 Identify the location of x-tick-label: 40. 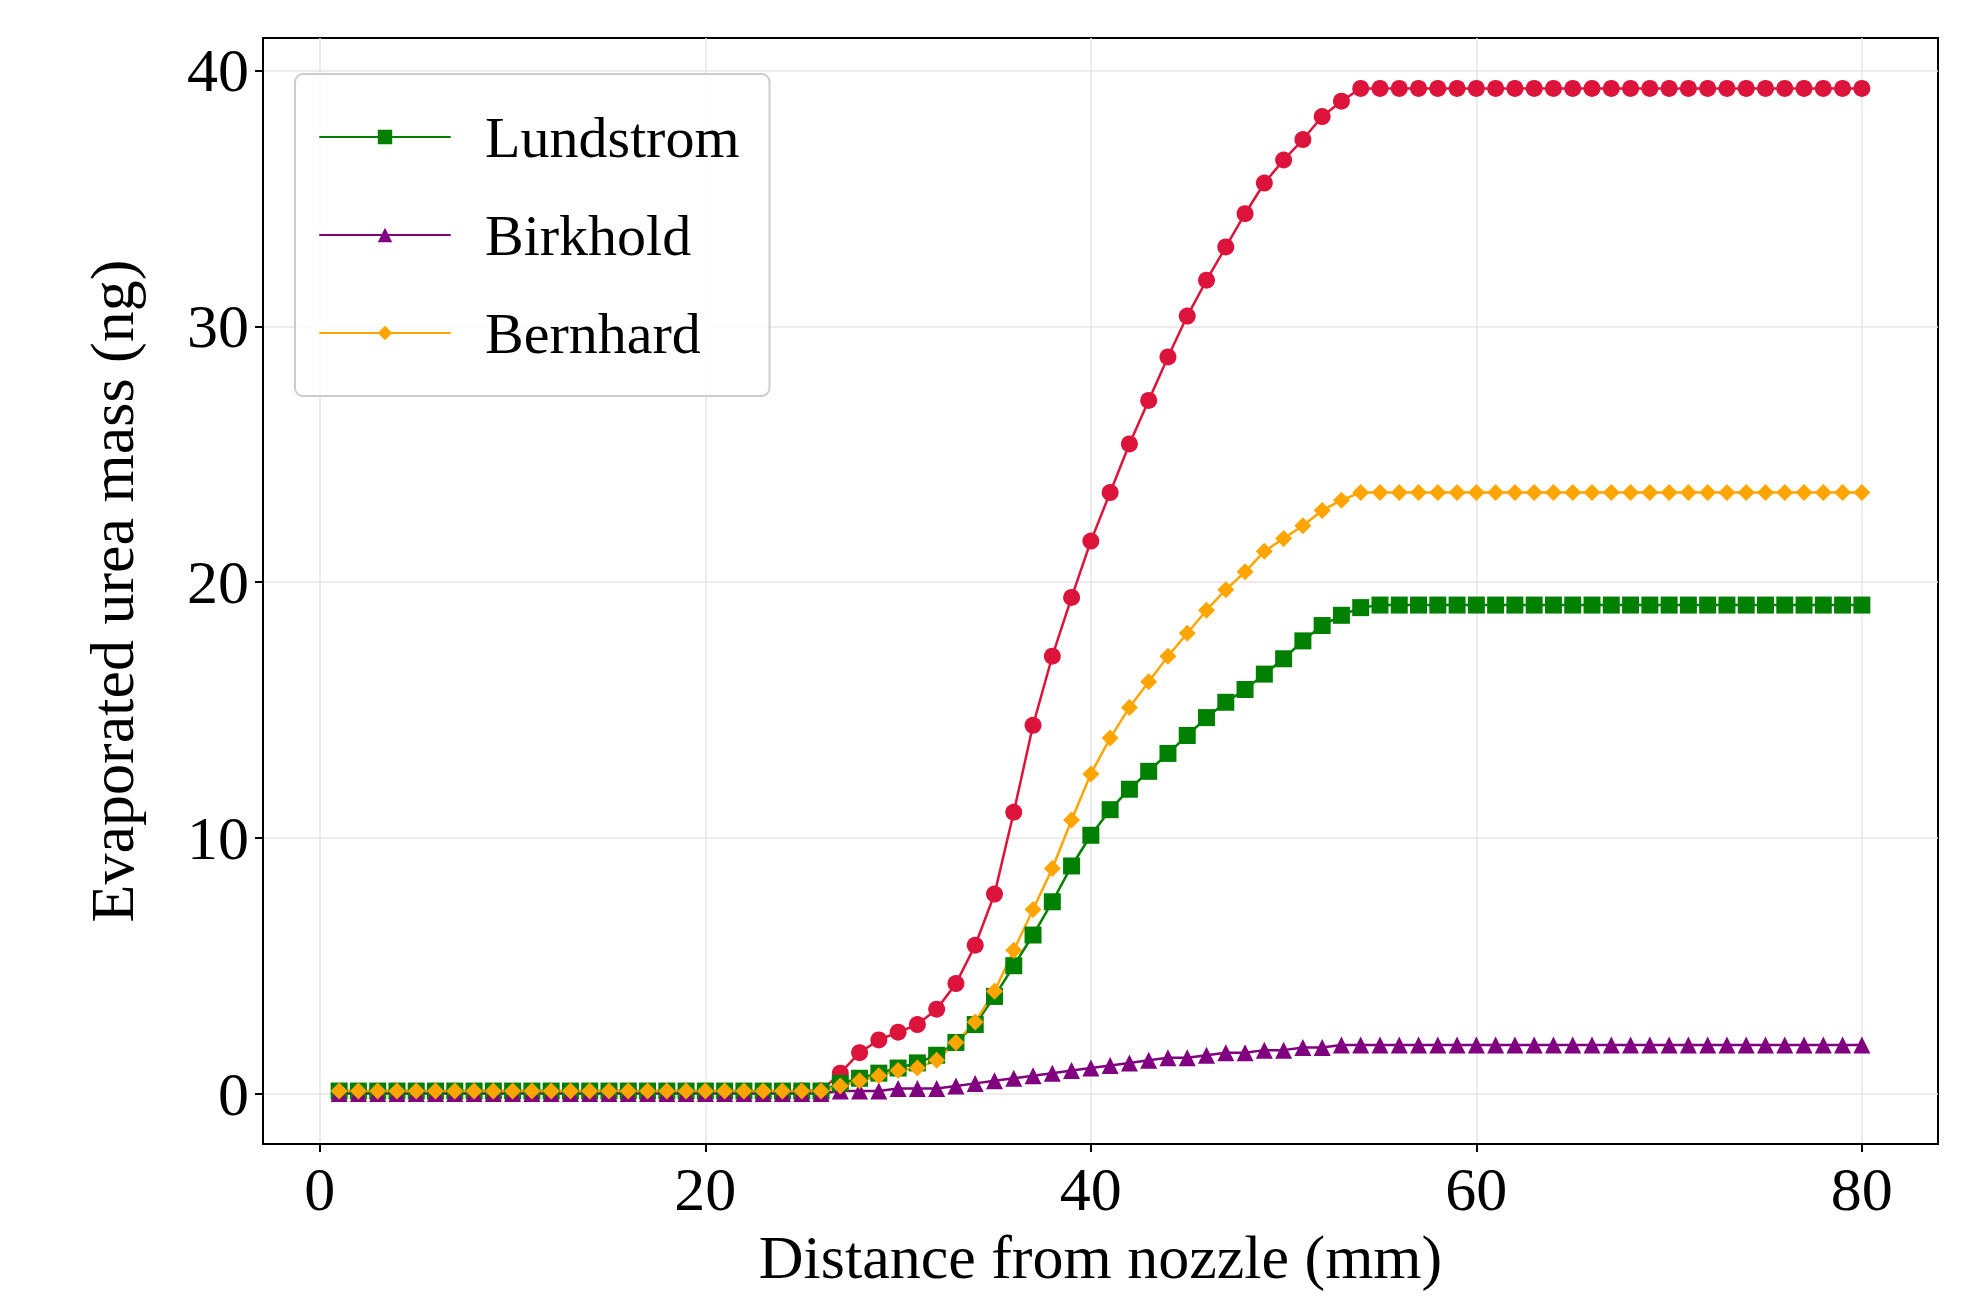
(1090, 1189).